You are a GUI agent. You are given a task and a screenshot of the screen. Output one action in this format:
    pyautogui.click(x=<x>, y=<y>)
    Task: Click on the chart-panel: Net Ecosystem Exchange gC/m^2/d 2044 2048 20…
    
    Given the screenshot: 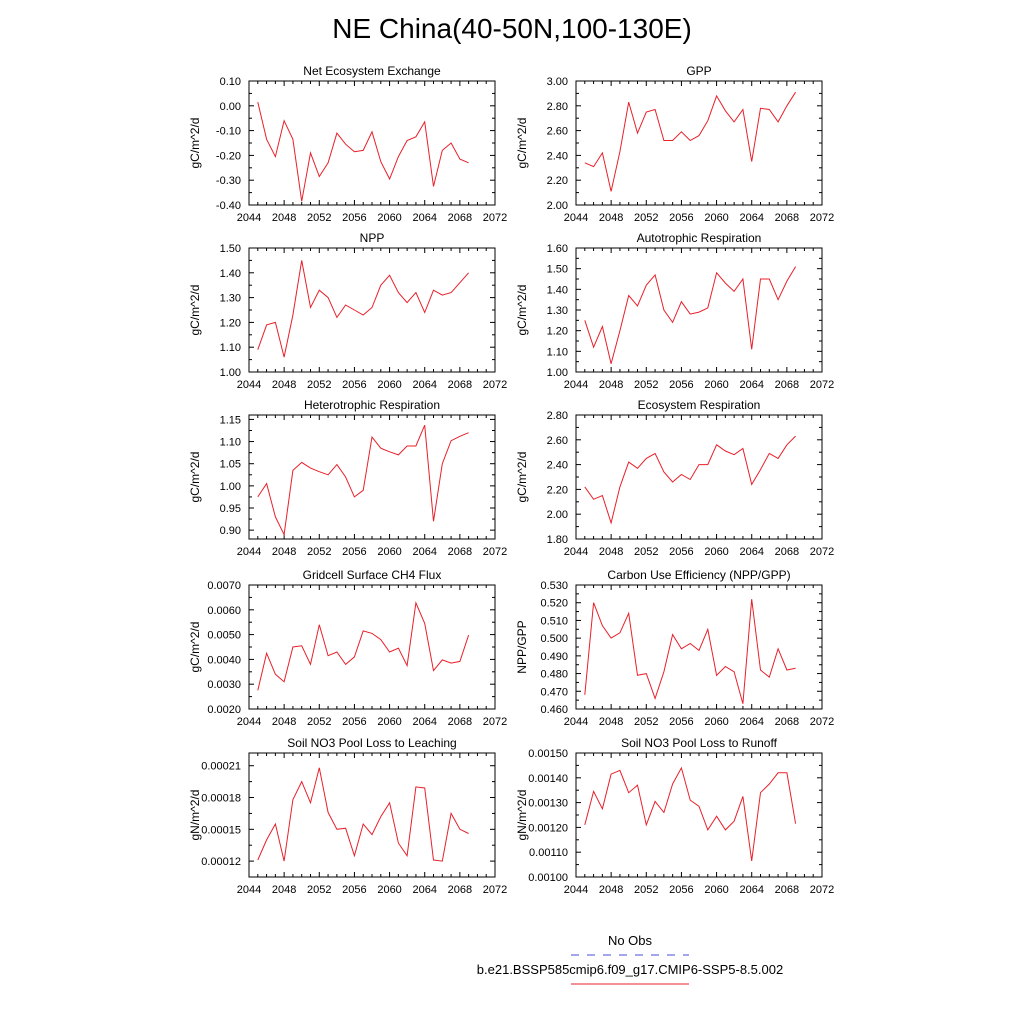 What is the action you would take?
    pyautogui.click(x=347, y=144)
    